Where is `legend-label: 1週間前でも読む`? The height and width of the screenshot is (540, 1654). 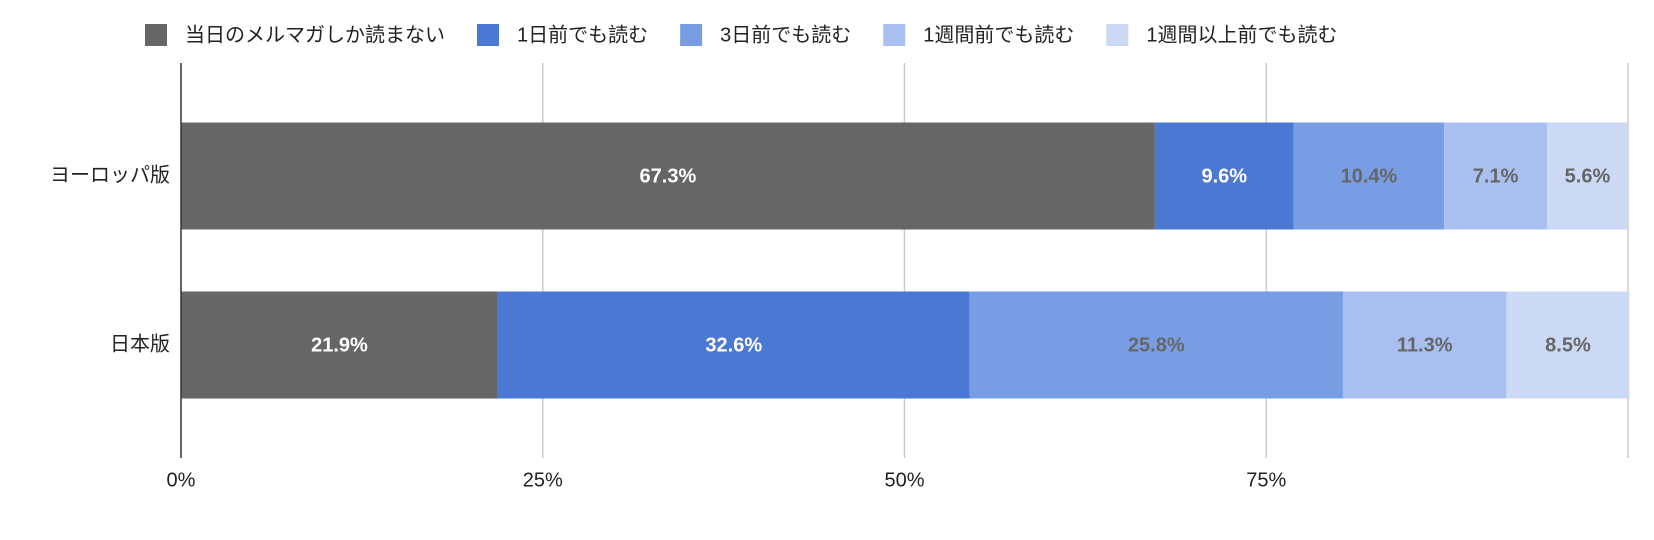 legend-label: 1週間前でも読む is located at coordinates (998, 34).